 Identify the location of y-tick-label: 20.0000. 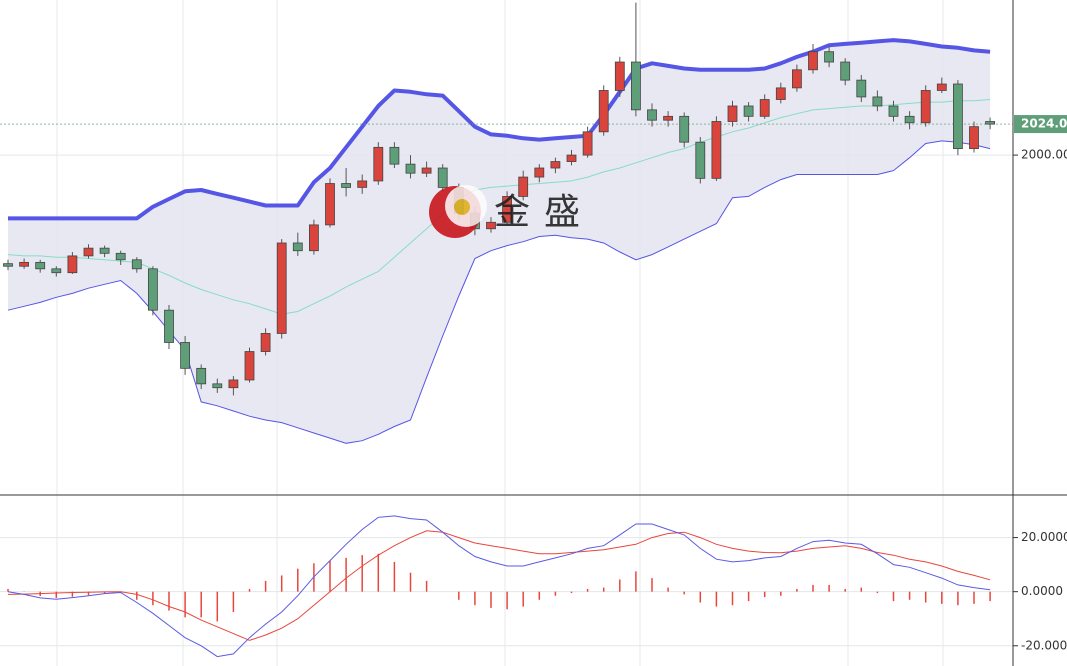
(1044, 537).